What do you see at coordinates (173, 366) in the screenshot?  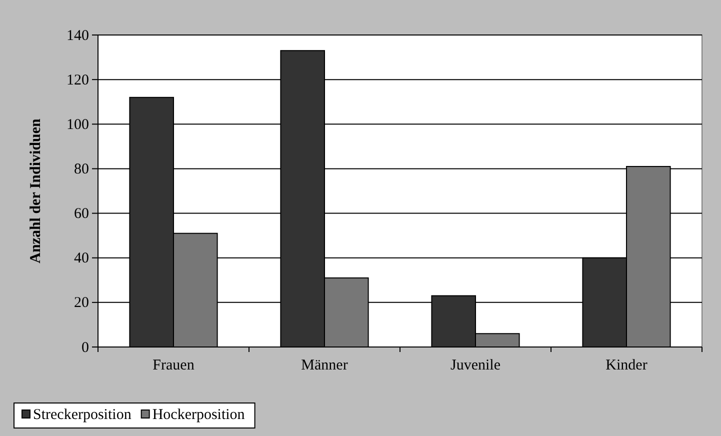 I see `x-tick-label: Frauen` at bounding box center [173, 366].